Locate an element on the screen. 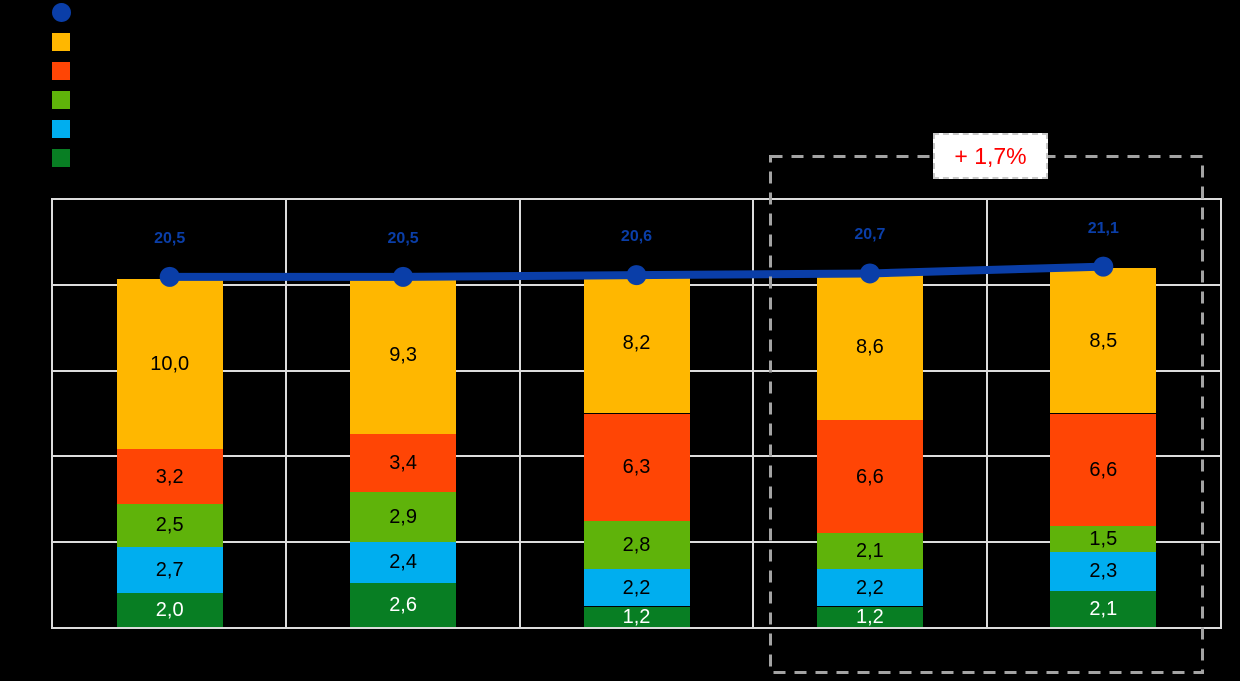 This screenshot has height=681, width=1240. bar-segment-yellow-top: 8,5 is located at coordinates (1103, 341).